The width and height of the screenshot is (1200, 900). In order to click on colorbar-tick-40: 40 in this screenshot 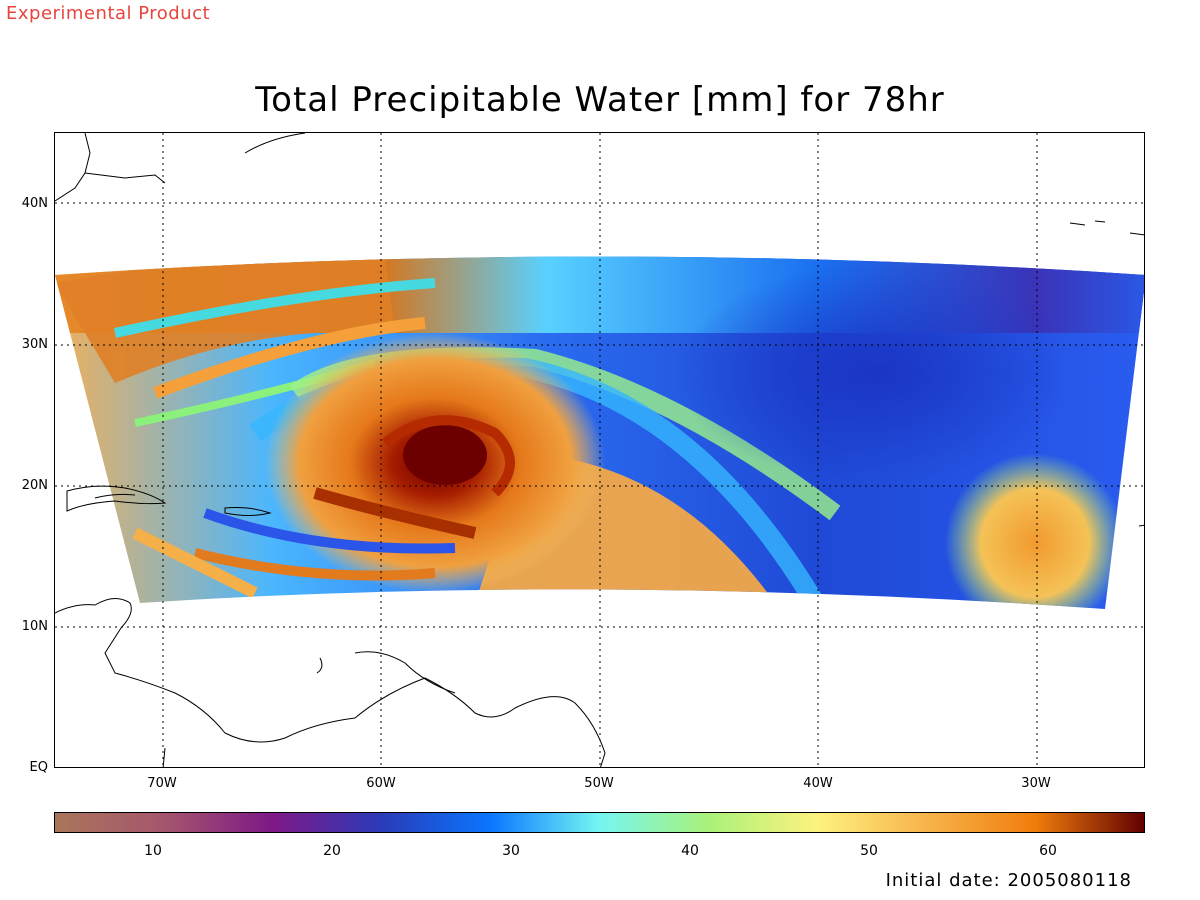, I will do `click(690, 851)`.